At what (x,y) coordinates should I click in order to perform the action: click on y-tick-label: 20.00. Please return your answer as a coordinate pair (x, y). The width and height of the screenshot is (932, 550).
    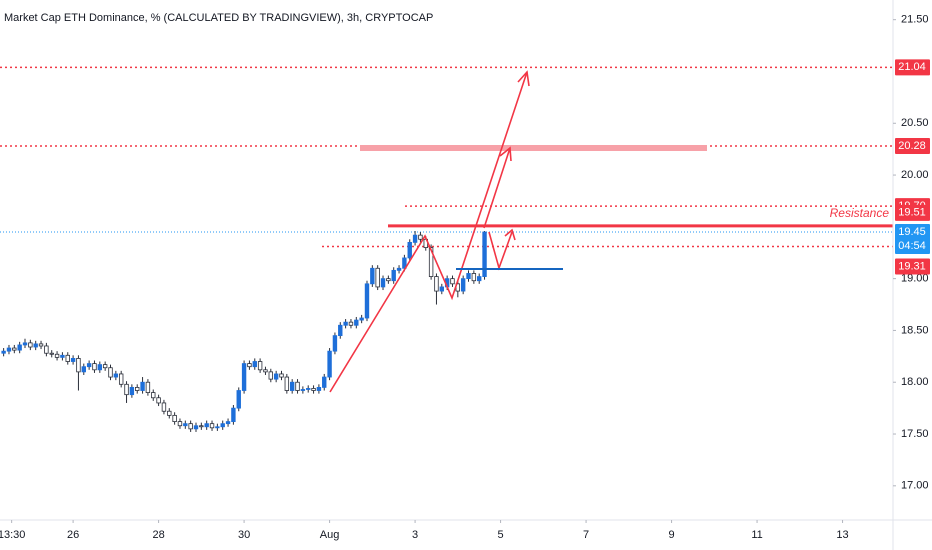
    Looking at the image, I should click on (915, 175).